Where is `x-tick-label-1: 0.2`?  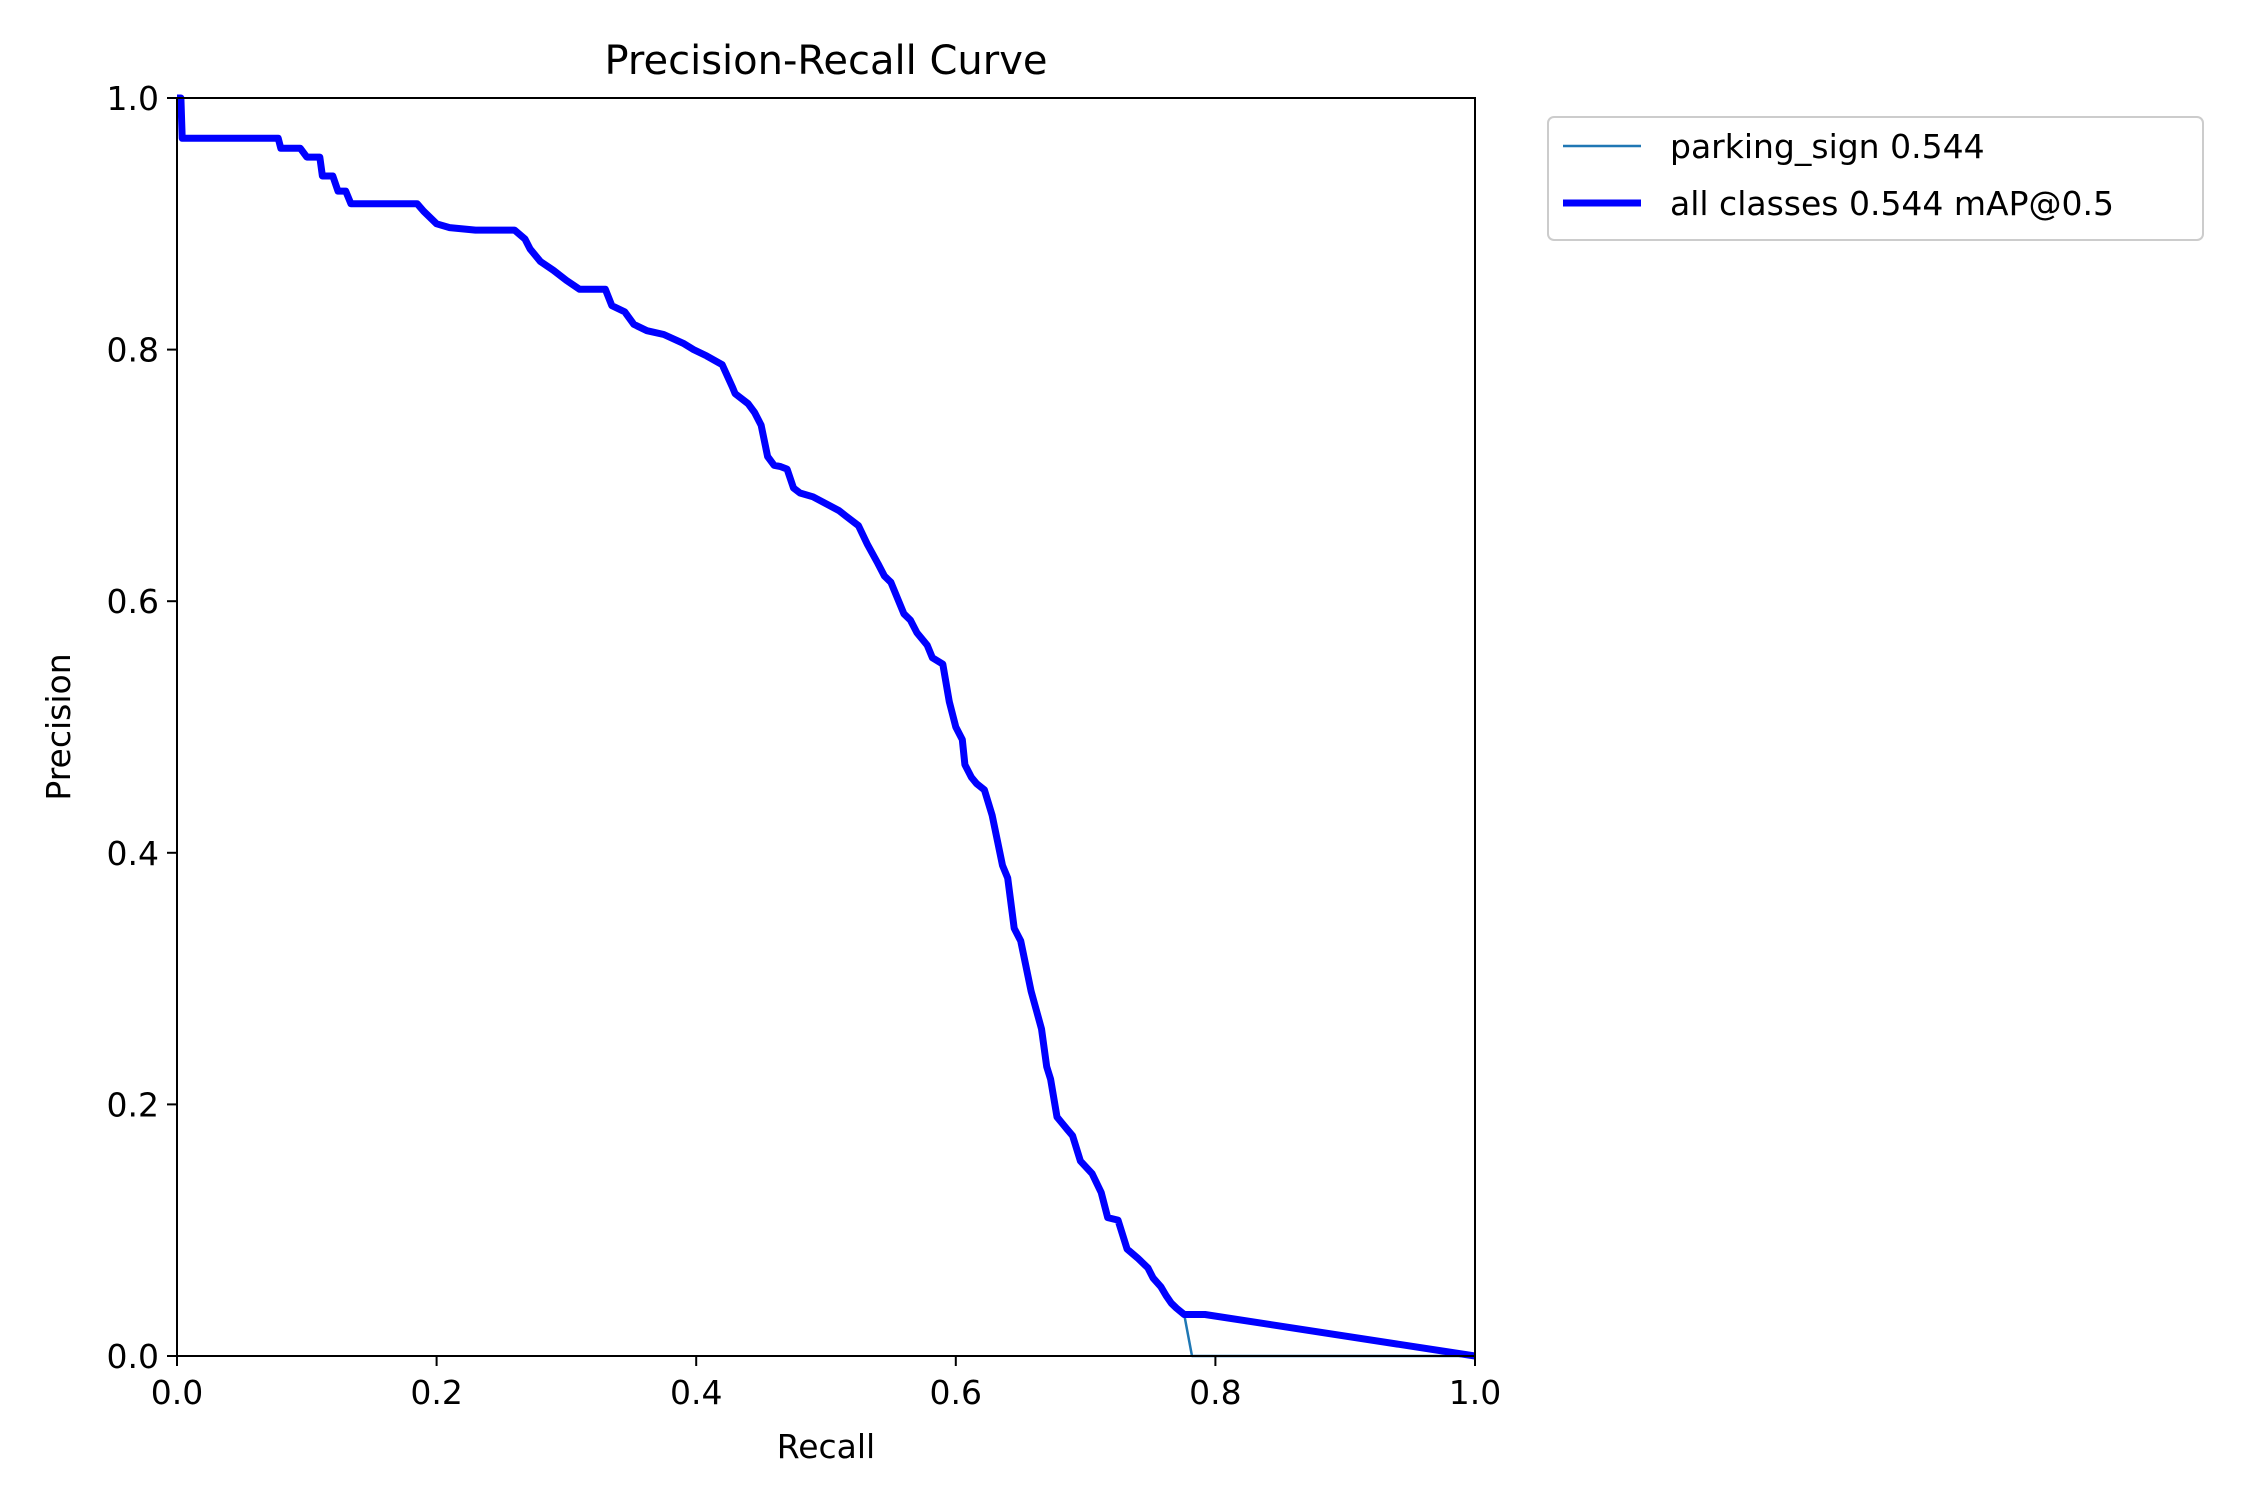
x-tick-label-1: 0.2 is located at coordinates (436, 1392).